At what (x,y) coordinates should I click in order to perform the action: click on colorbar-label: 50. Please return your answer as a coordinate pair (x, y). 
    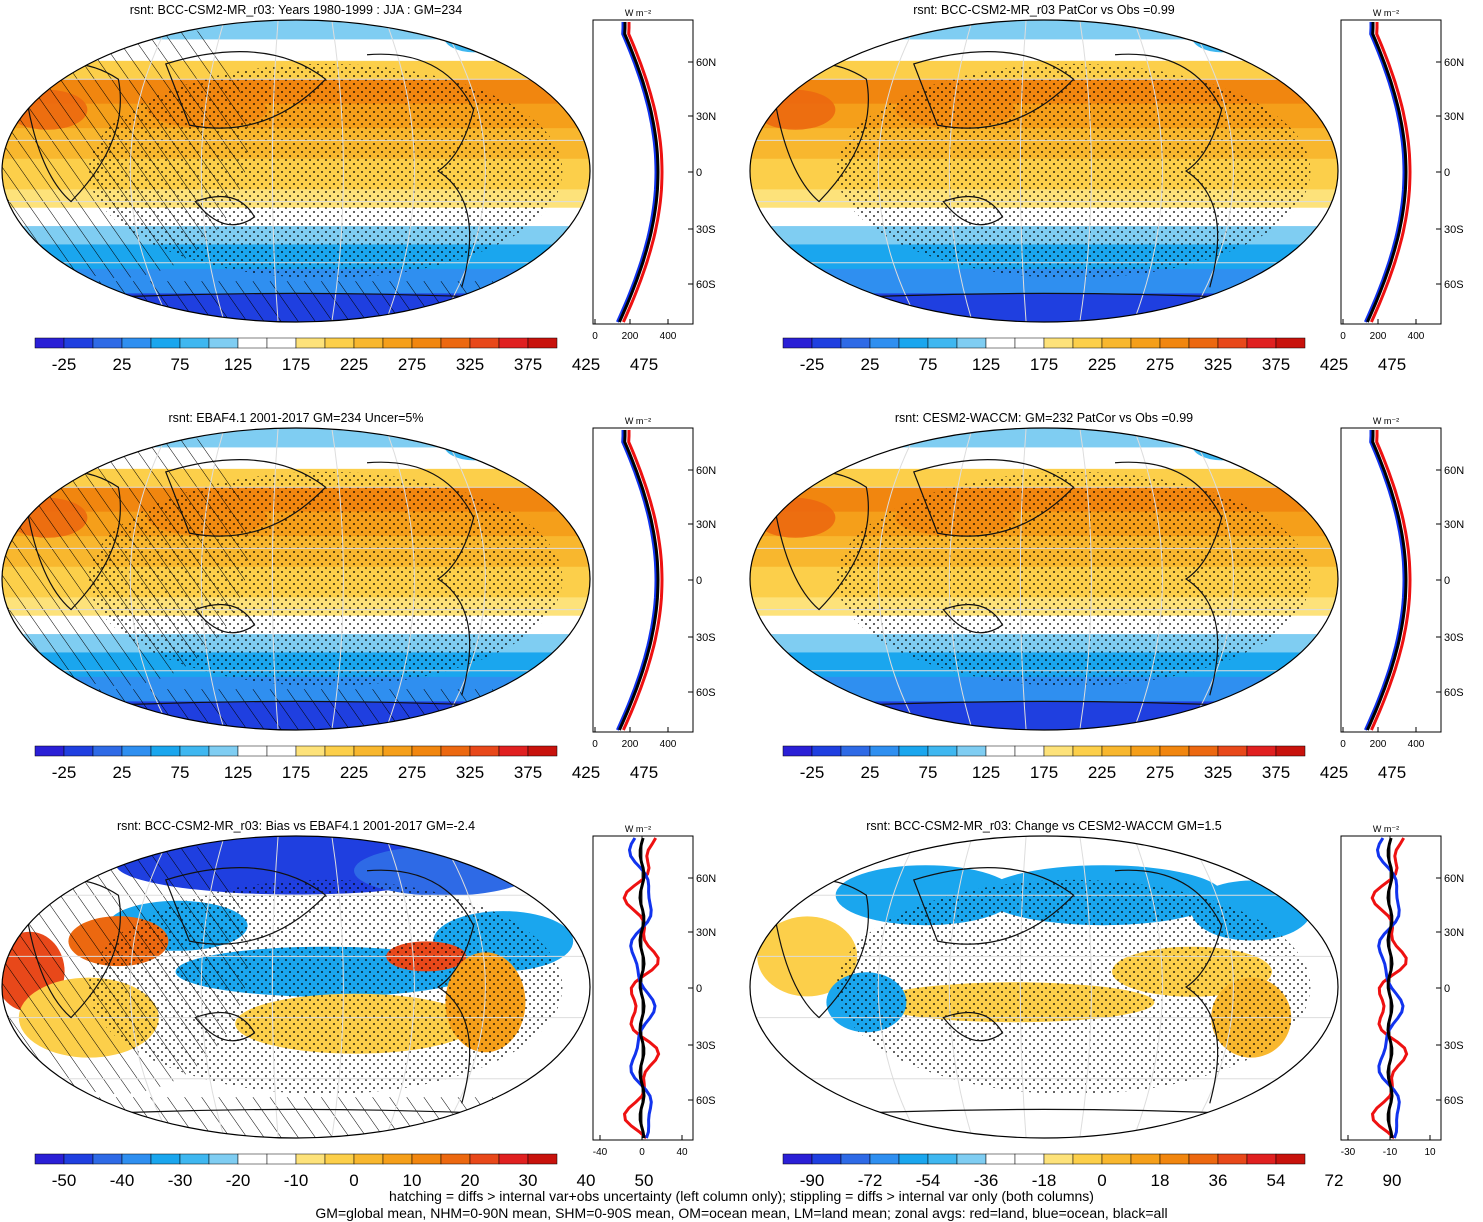
    Looking at the image, I should click on (644, 1180).